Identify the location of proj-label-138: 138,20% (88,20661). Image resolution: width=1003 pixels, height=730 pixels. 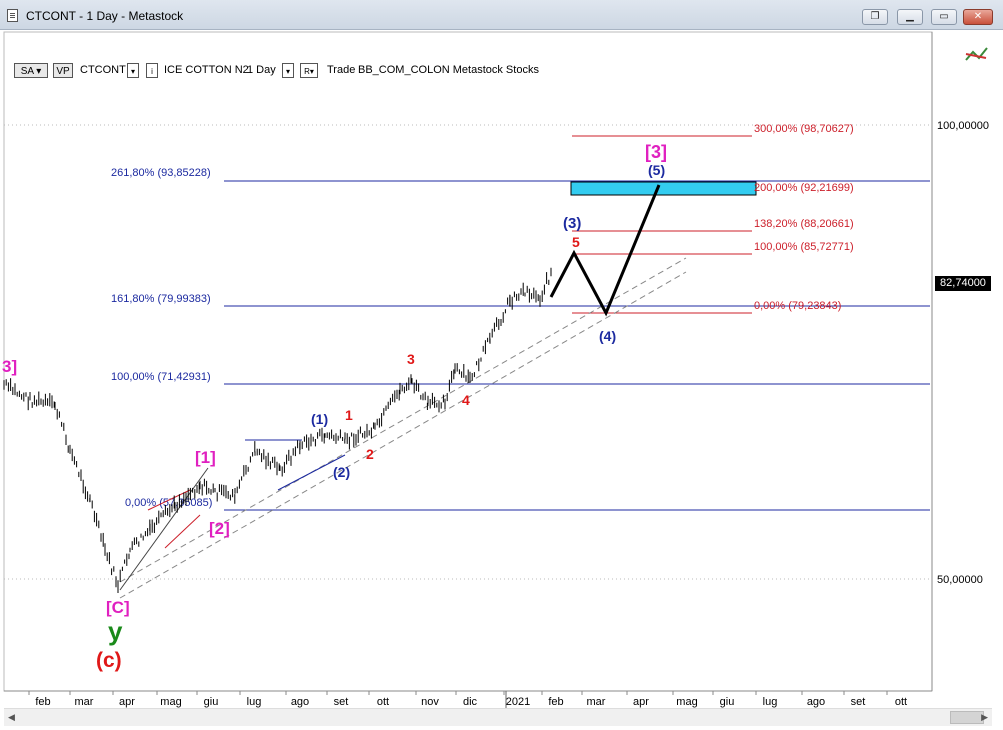
(804, 224).